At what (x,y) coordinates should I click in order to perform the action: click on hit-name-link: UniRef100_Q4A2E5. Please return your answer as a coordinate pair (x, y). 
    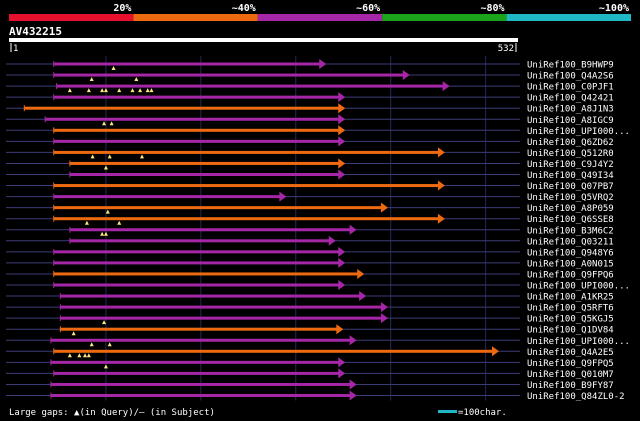
    Looking at the image, I should click on (570, 353).